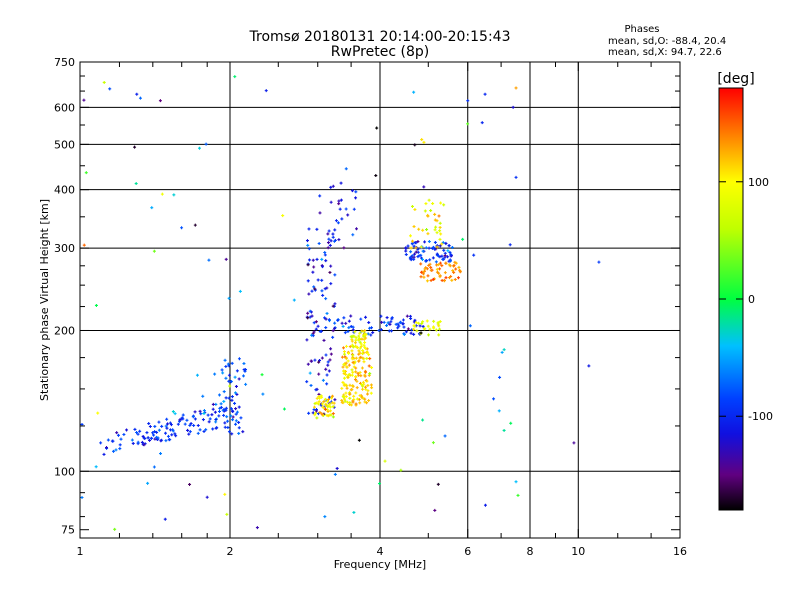 Image resolution: width=800 pixels, height=604 pixels. What do you see at coordinates (467, 551) in the screenshot?
I see `x-tick-label: 6` at bounding box center [467, 551].